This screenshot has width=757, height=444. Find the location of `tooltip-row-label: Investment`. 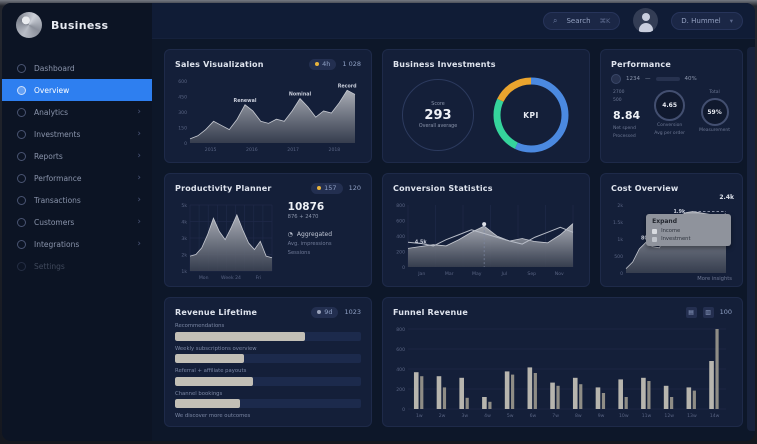

tooltip-row-label: Investment is located at coordinates (676, 239).